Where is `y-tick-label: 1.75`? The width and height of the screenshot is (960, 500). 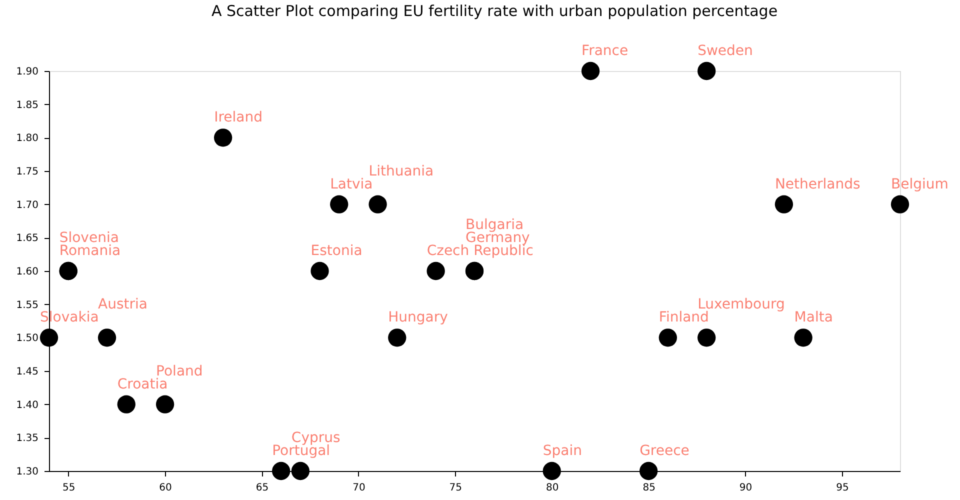
y-tick-label: 1.75 is located at coordinates (27, 172).